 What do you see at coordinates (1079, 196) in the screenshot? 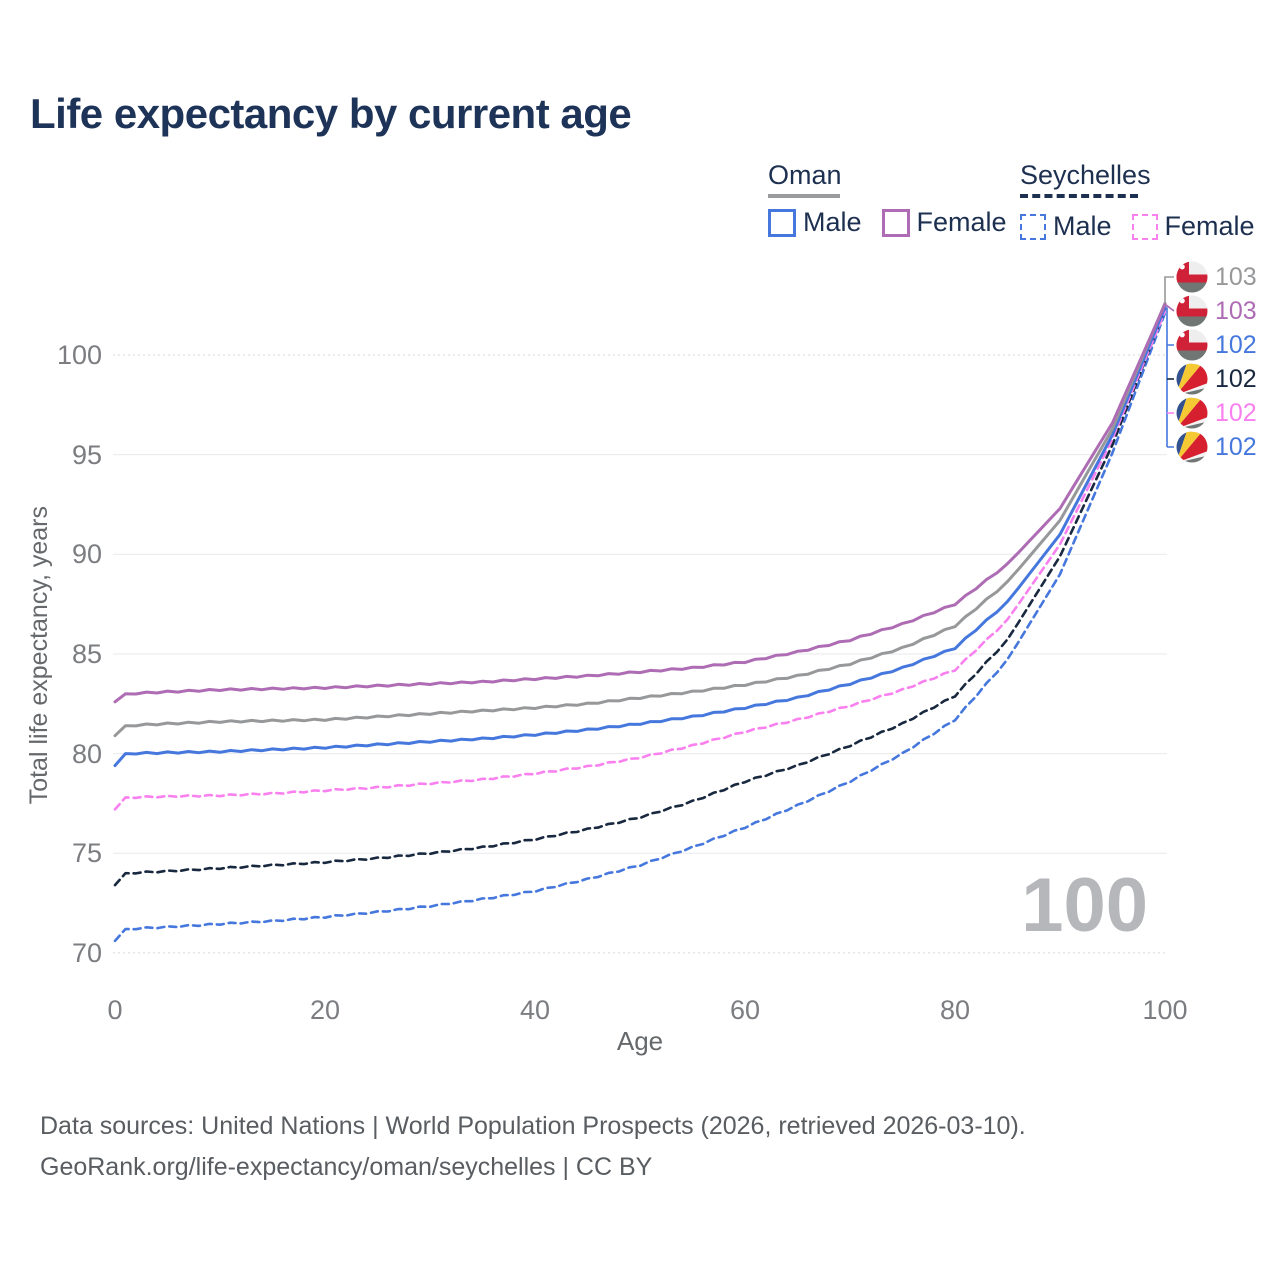
I see `legend-underline-seychelles` at bounding box center [1079, 196].